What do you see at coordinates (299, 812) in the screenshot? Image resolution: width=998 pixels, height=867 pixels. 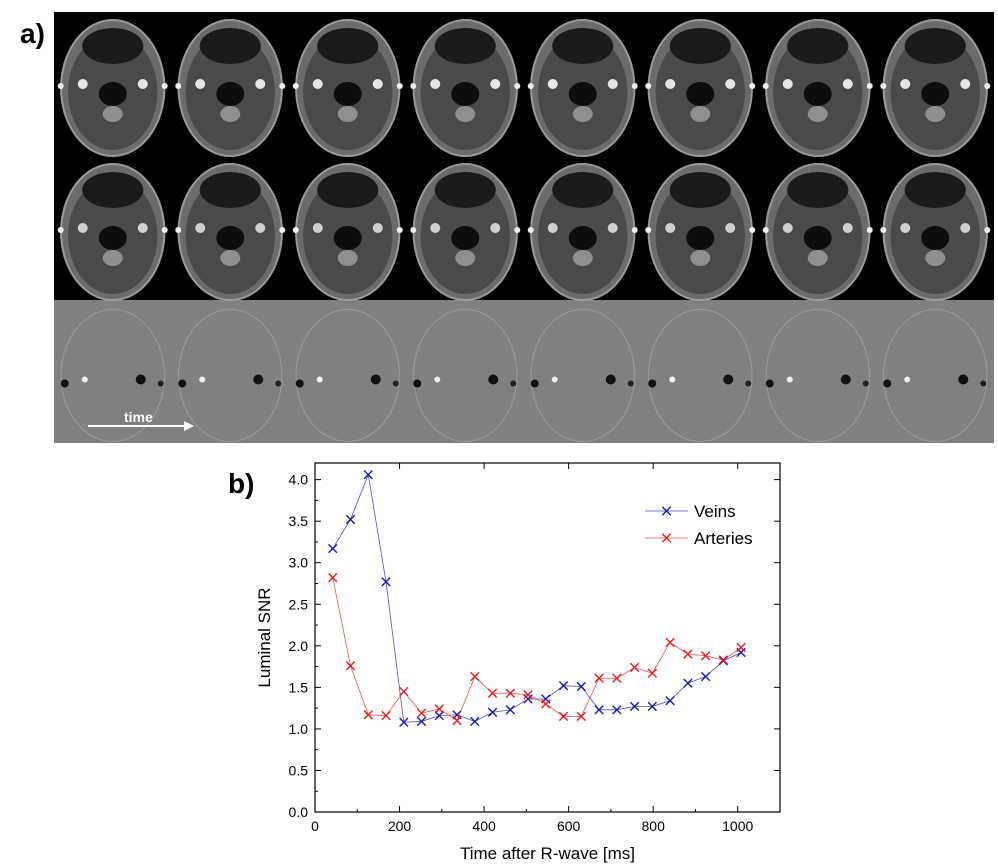 I see `y-tick-label: 0.0` at bounding box center [299, 812].